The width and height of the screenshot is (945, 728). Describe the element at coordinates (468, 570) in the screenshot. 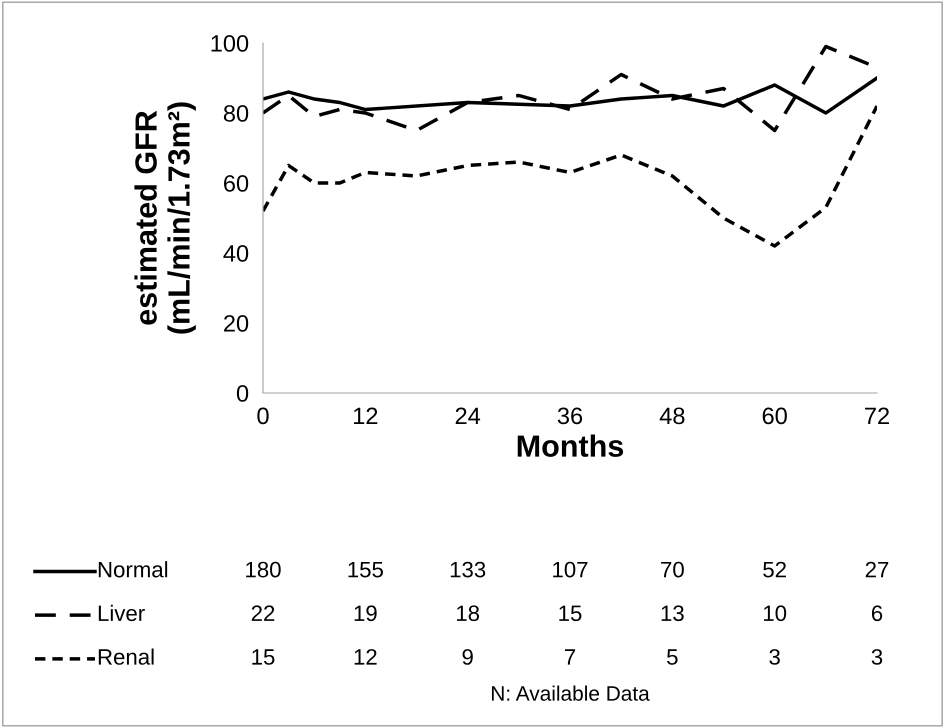

I see `text: 133` at that location.